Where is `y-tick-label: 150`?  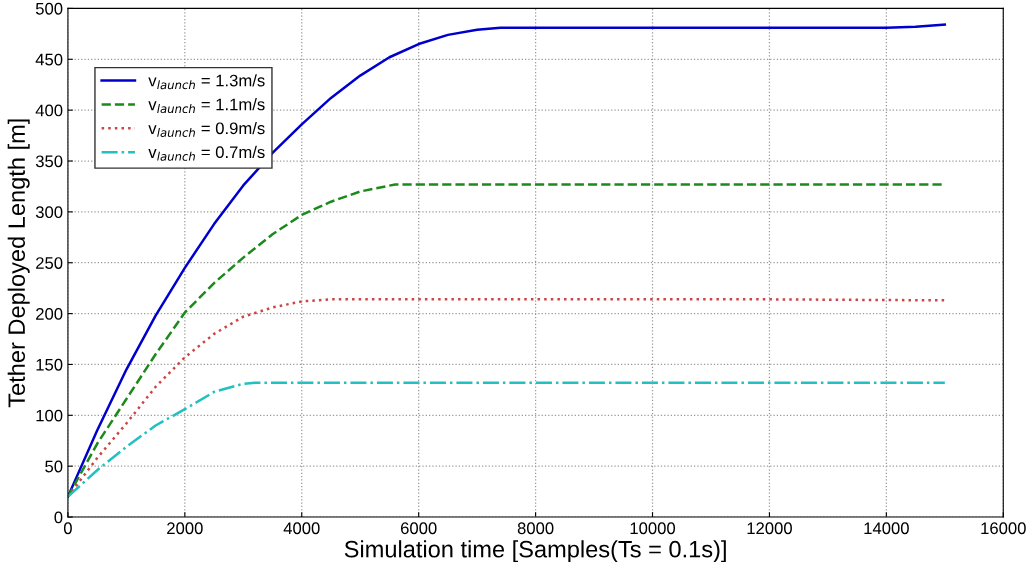
y-tick-label: 150 is located at coordinates (49, 364).